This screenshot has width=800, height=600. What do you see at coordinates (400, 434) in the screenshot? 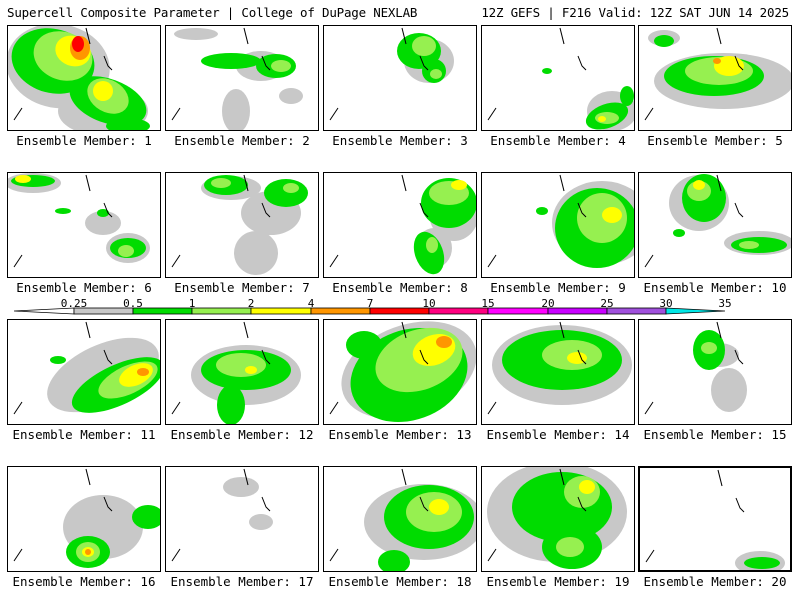
I see `member-label-13: Ensemble Member: 13` at bounding box center [400, 434].